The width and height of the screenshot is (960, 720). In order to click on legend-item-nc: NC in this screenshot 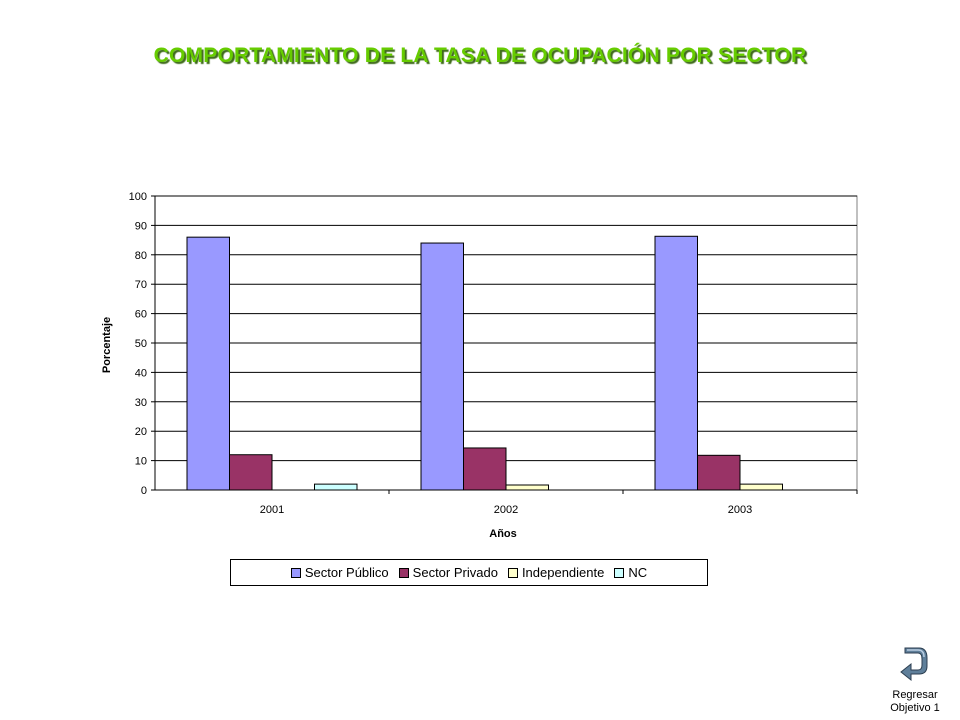, I will do `click(630, 572)`.